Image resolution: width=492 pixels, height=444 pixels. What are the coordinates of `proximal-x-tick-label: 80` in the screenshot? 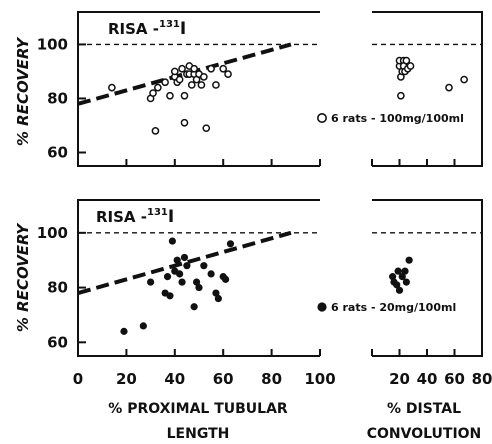 It's located at (271, 379).